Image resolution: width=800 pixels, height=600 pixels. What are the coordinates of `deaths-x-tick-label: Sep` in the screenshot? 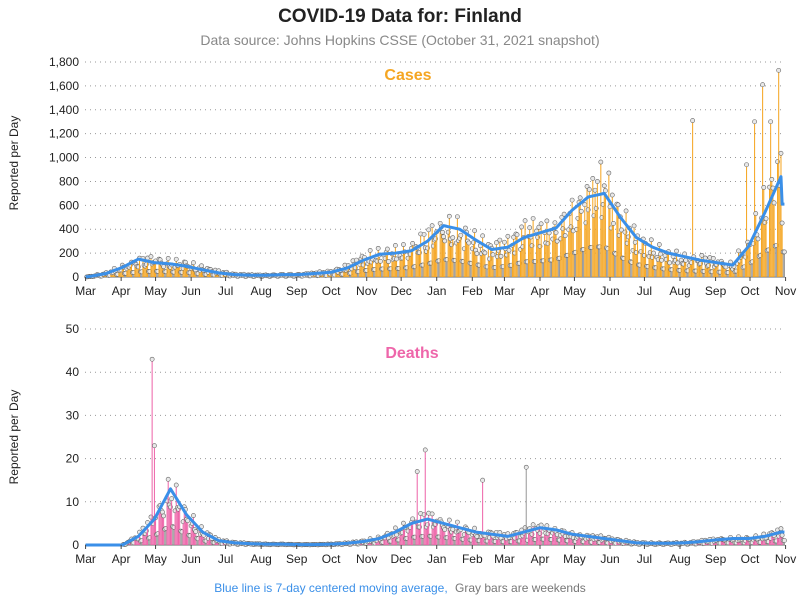 It's located at (297, 559).